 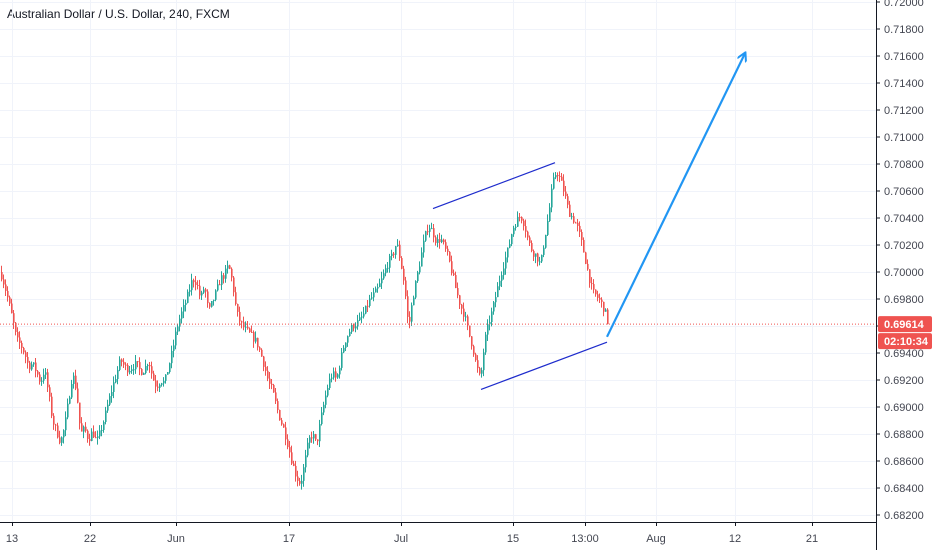 I want to click on time-tick-label: 17, so click(x=289, y=539).